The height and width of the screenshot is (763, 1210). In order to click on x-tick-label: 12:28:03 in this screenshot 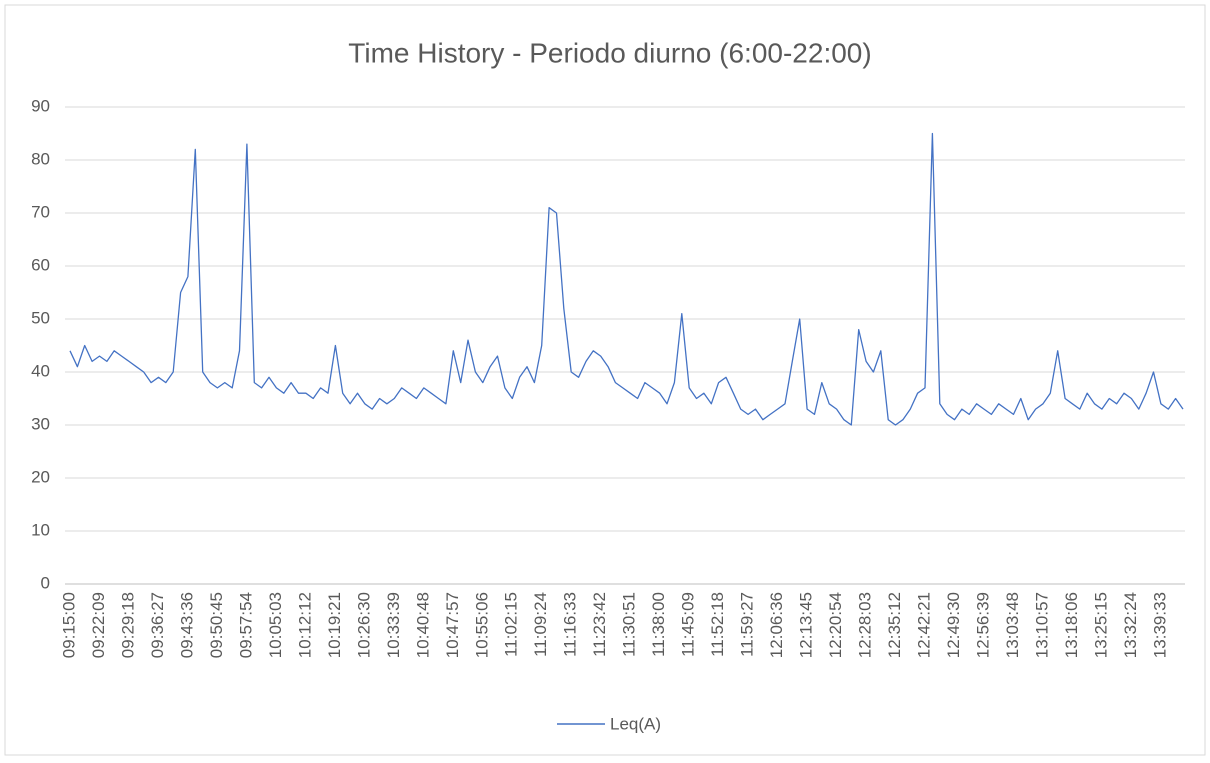, I will do `click(865, 625)`.